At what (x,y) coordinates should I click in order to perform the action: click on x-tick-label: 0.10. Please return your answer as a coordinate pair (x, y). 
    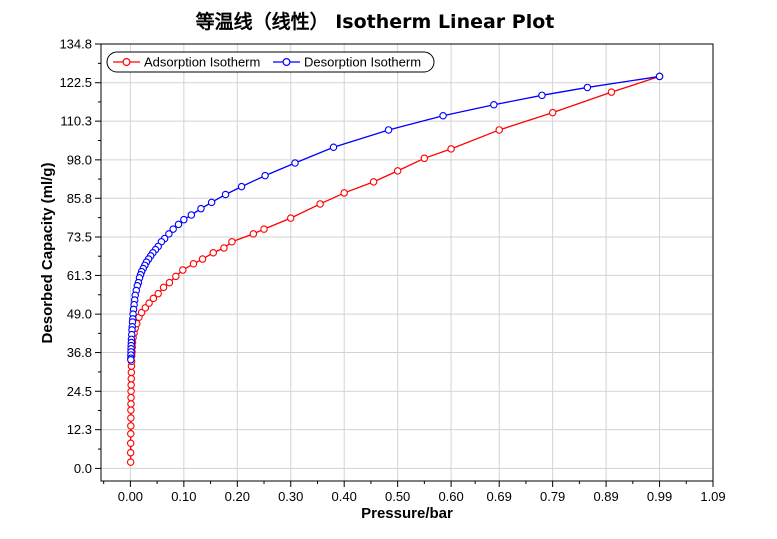
    Looking at the image, I should click on (183, 496).